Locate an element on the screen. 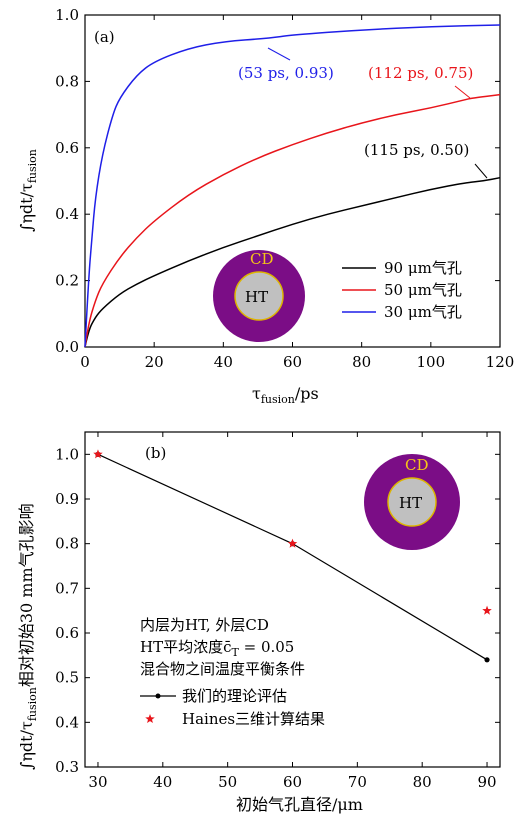 This screenshot has height=823, width=523. annotation-90um: (115 ps, 0.50) is located at coordinates (416, 150).